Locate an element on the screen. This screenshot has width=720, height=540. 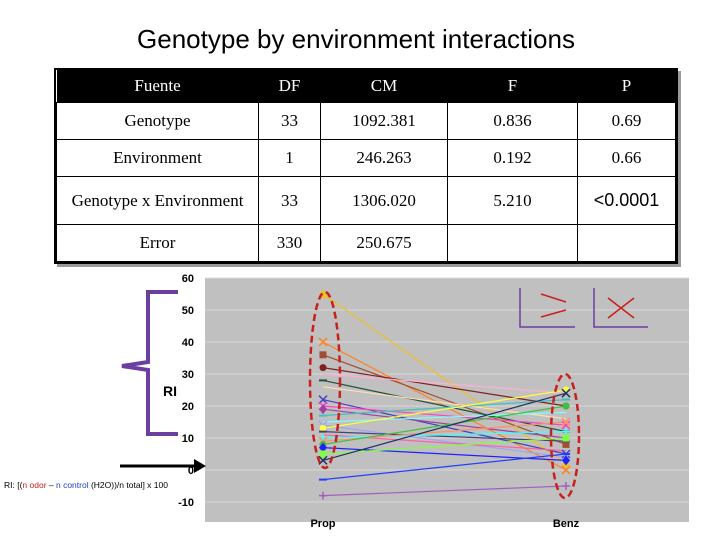
table-row: Environment 1 246.263 0.192 0.66 is located at coordinates (366, 158).